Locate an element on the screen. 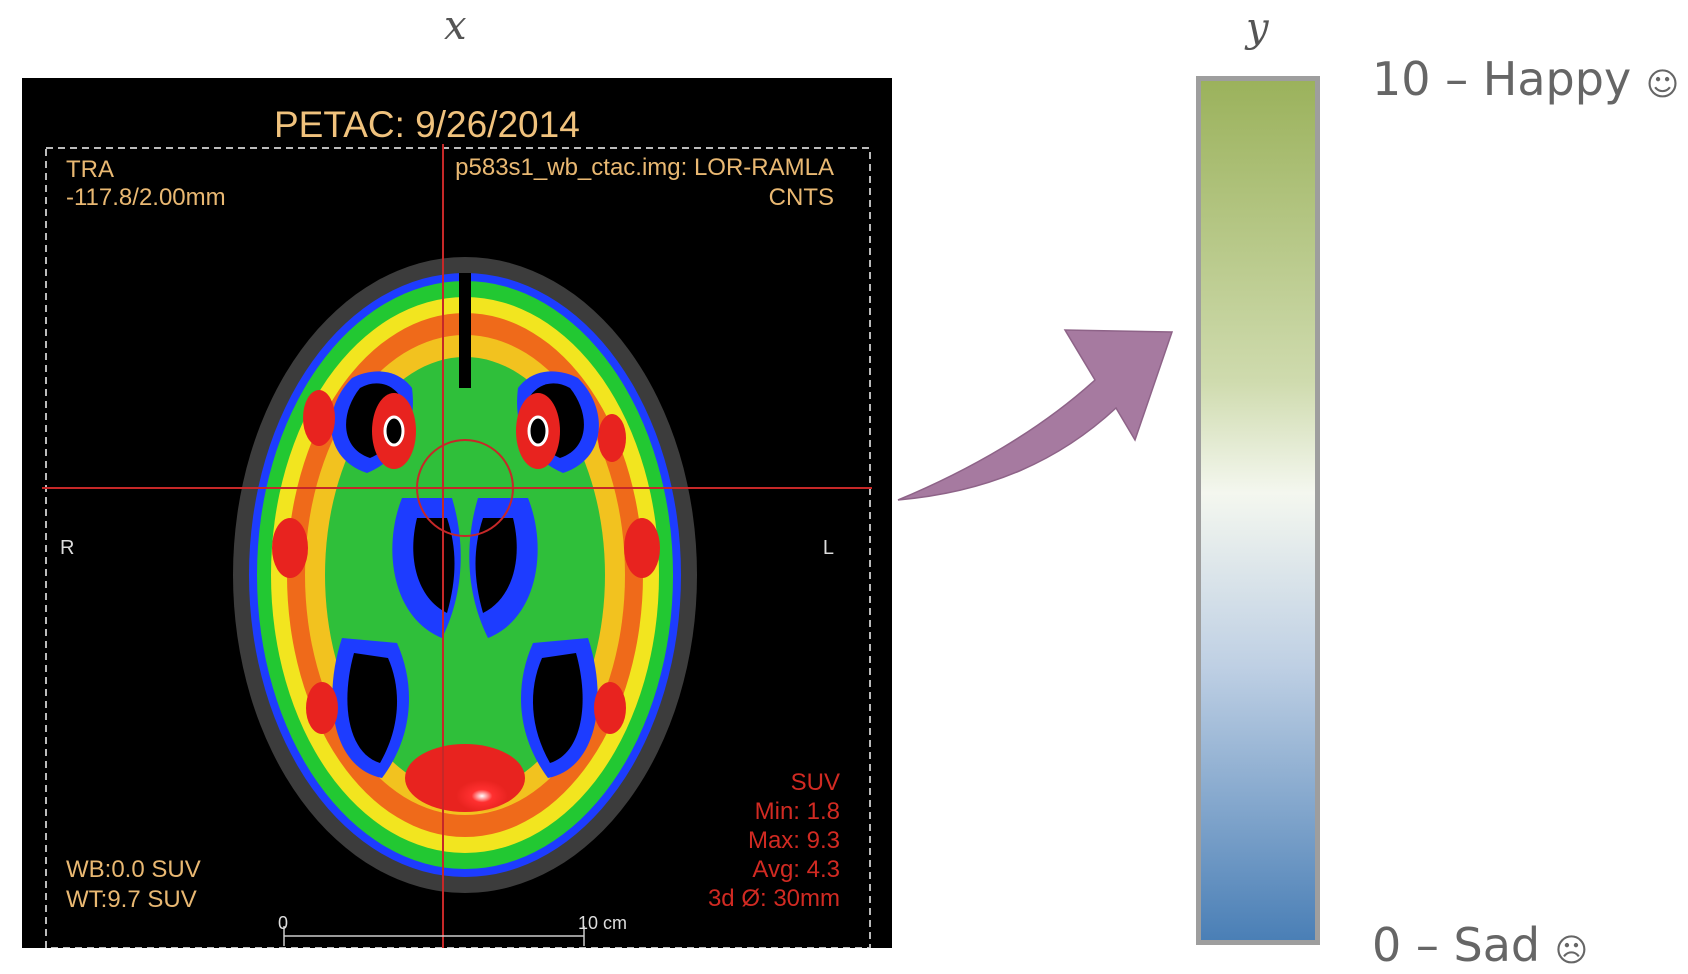 Image resolution: width=1688 pixels, height=974 pixels. output-variable-label: y is located at coordinates (1257, 28).